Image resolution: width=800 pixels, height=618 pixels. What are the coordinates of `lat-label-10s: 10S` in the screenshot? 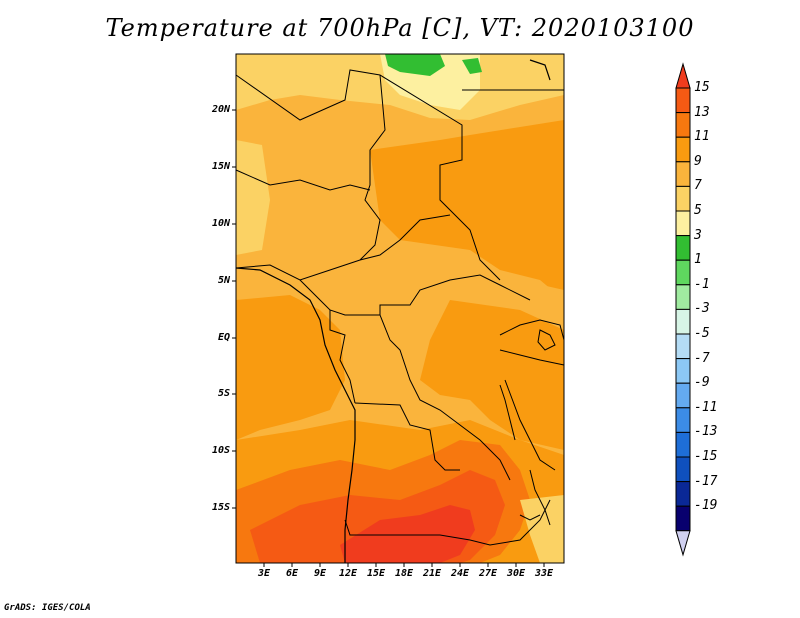 It's located at (220, 450).